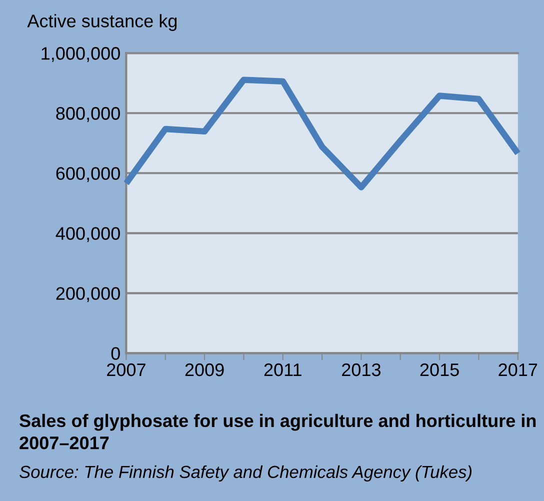 Image resolution: width=544 pixels, height=501 pixels. I want to click on text: Sales of glyphosate for use in agriculture and horticulture in 2007–2017, so click(278, 432).